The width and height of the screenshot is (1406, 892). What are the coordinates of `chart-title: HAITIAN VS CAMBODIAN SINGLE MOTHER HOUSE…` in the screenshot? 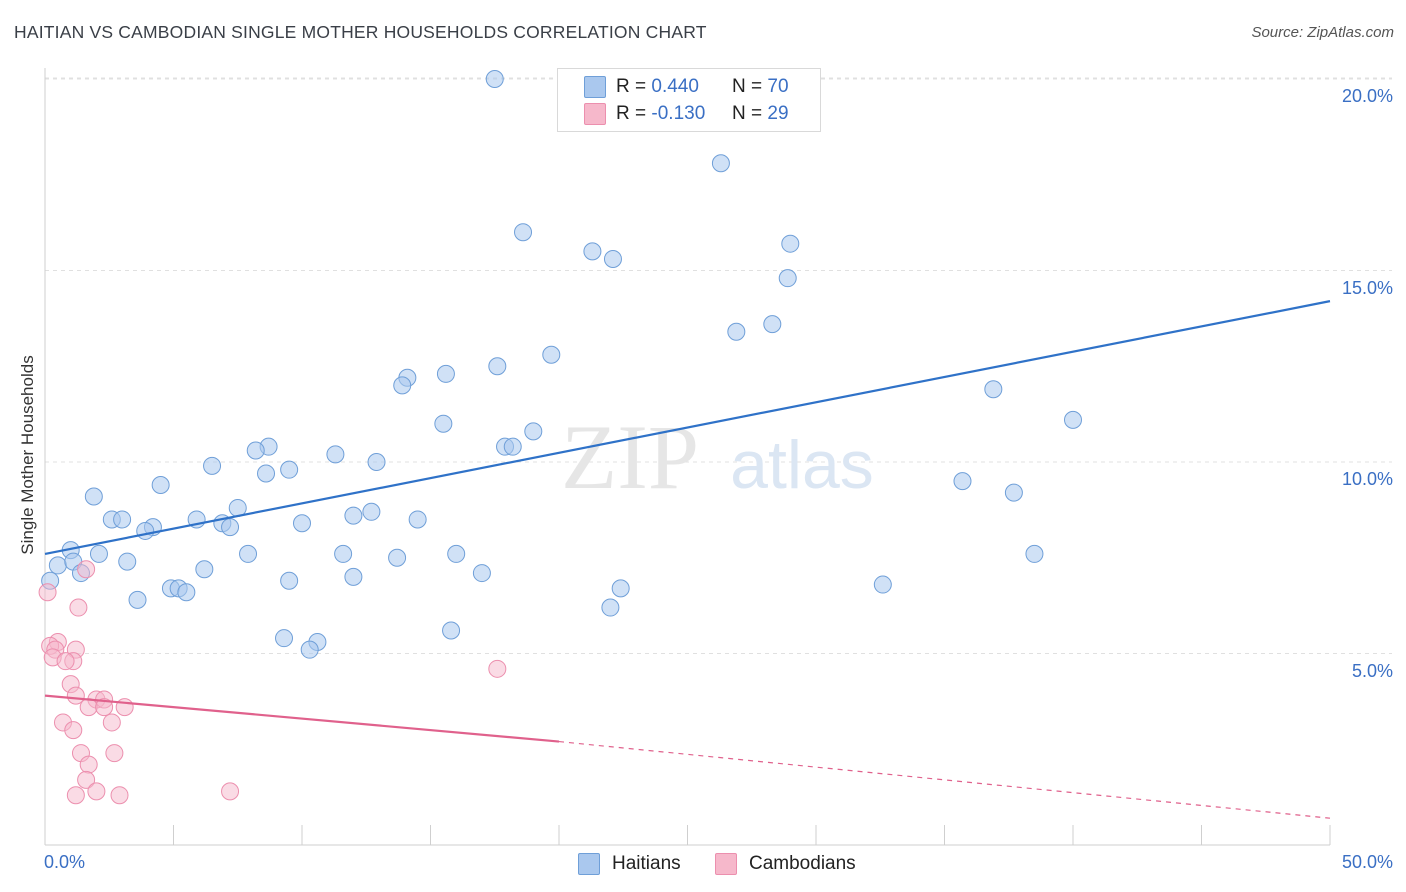 It's located at (360, 32).